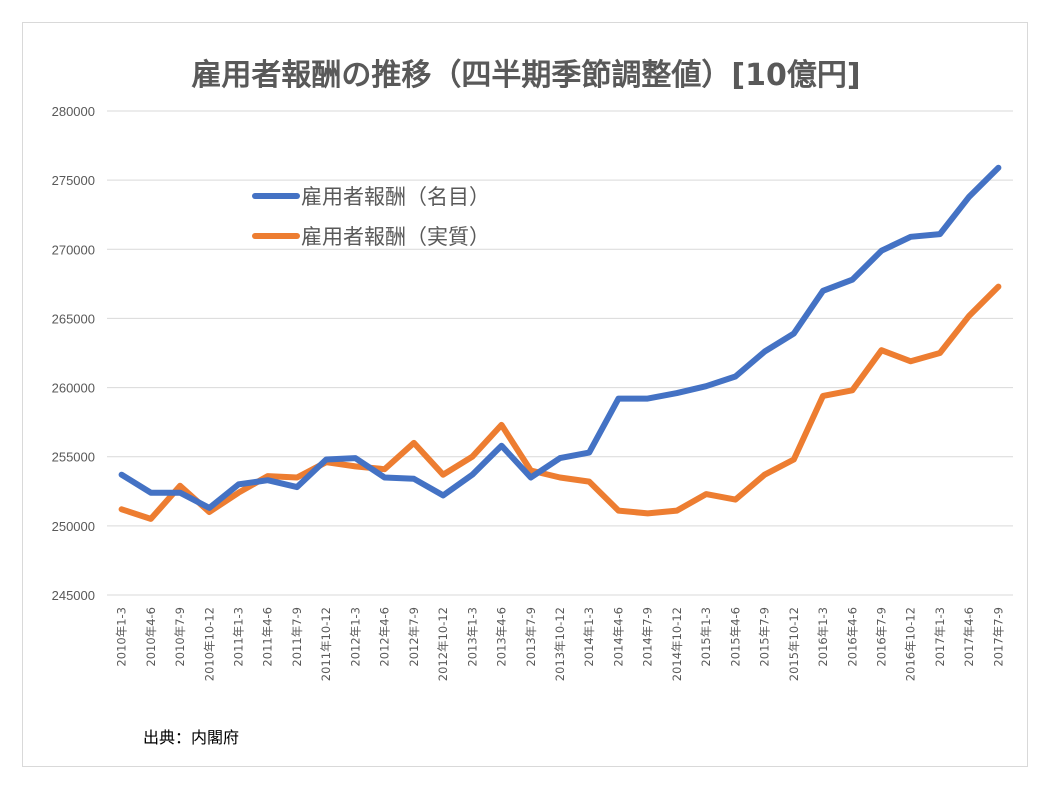 The width and height of the screenshot is (1056, 787). I want to click on y-tick-label: 265000, so click(73, 318).